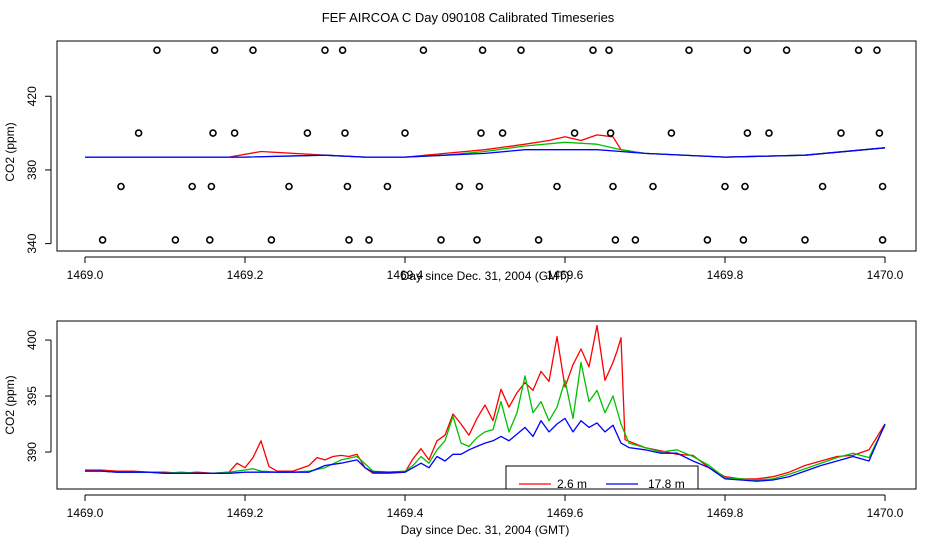 This screenshot has width=936, height=540. I want to click on bottom-x-axis-label: Day since Dec. 31, 2004 (GMT), so click(485, 530).